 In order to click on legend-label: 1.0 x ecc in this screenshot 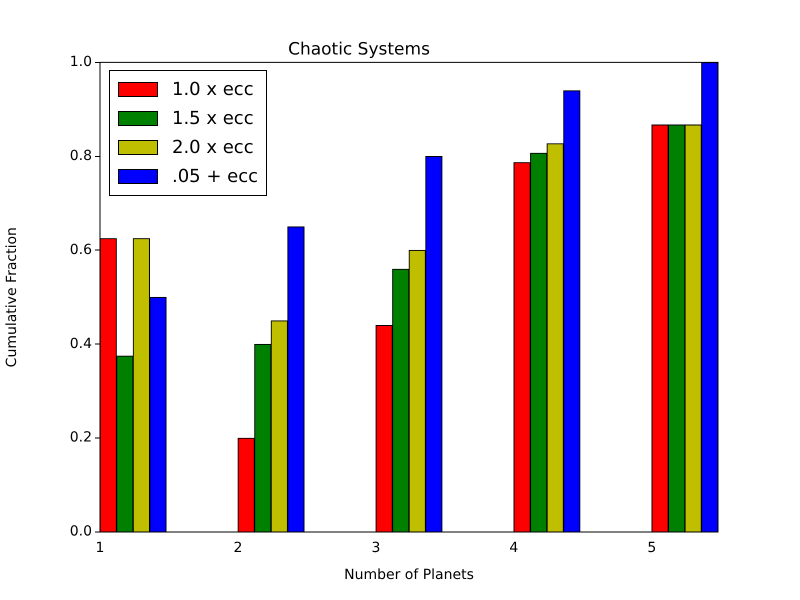, I will do `click(213, 89)`.